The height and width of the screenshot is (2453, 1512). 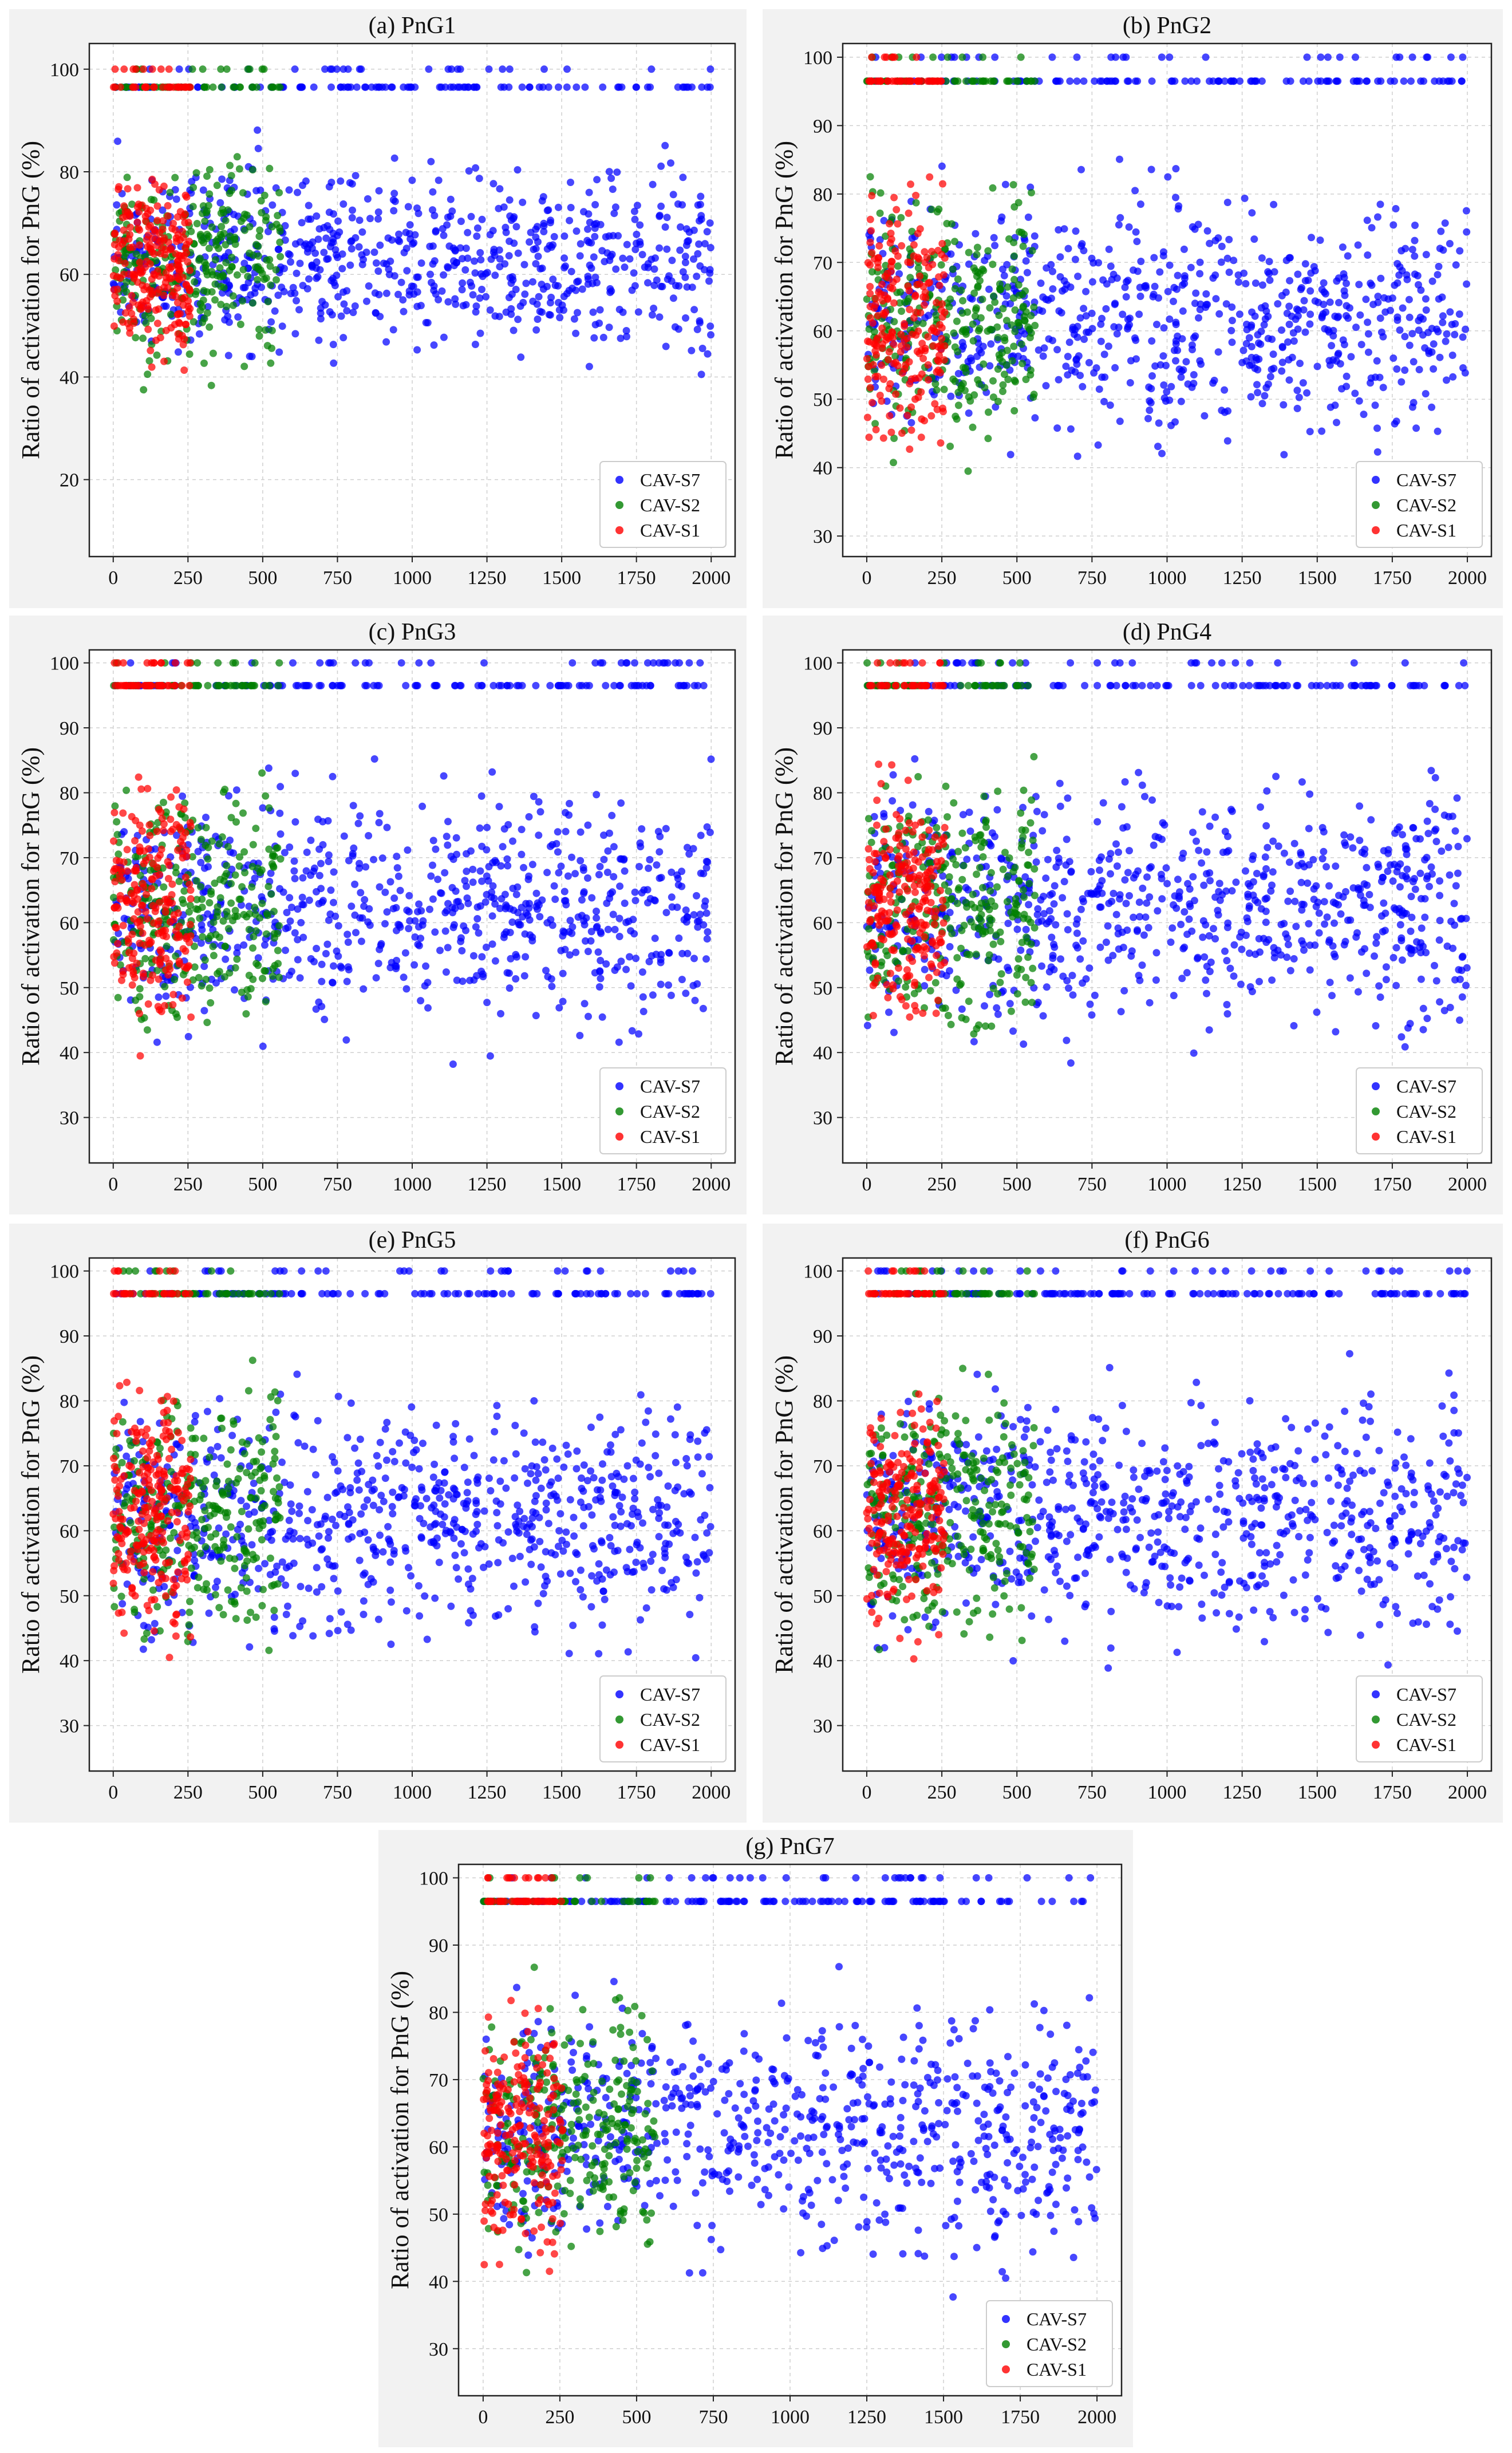 I want to click on chart-title: (b) PnG2, so click(x=1167, y=26).